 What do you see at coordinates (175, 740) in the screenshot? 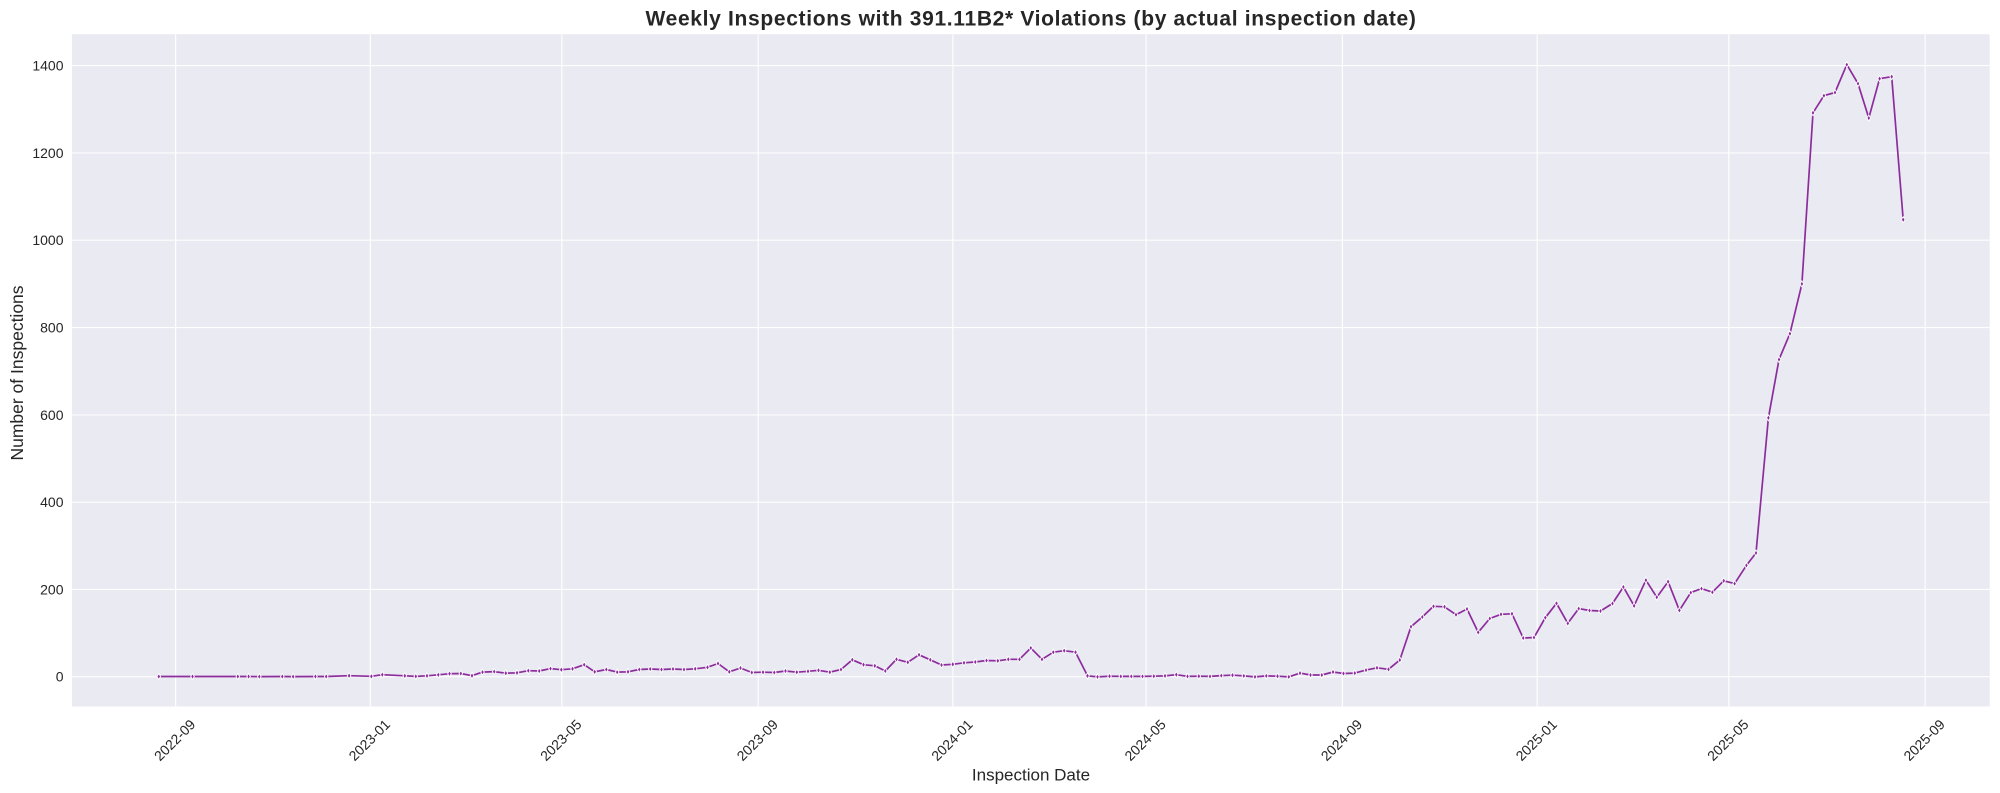
I see `svg-text: 2022-09` at bounding box center [175, 740].